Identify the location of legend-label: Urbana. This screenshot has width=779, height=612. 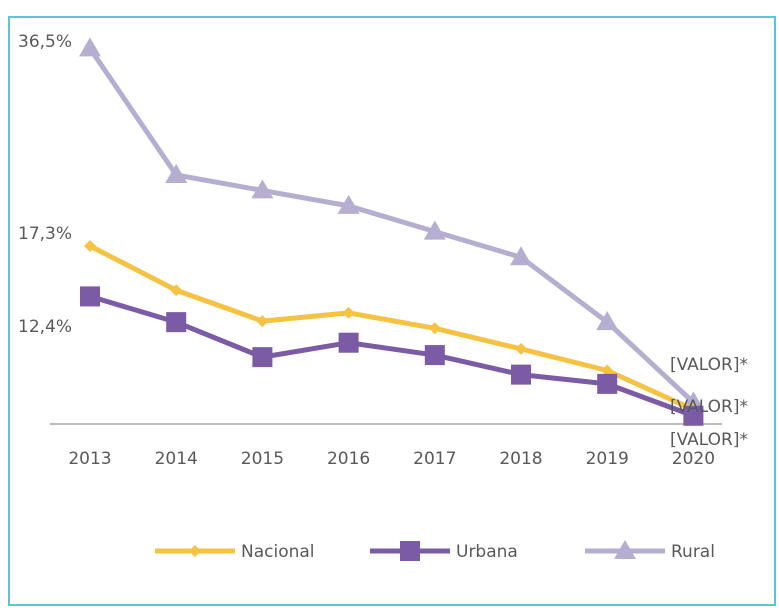
(487, 552).